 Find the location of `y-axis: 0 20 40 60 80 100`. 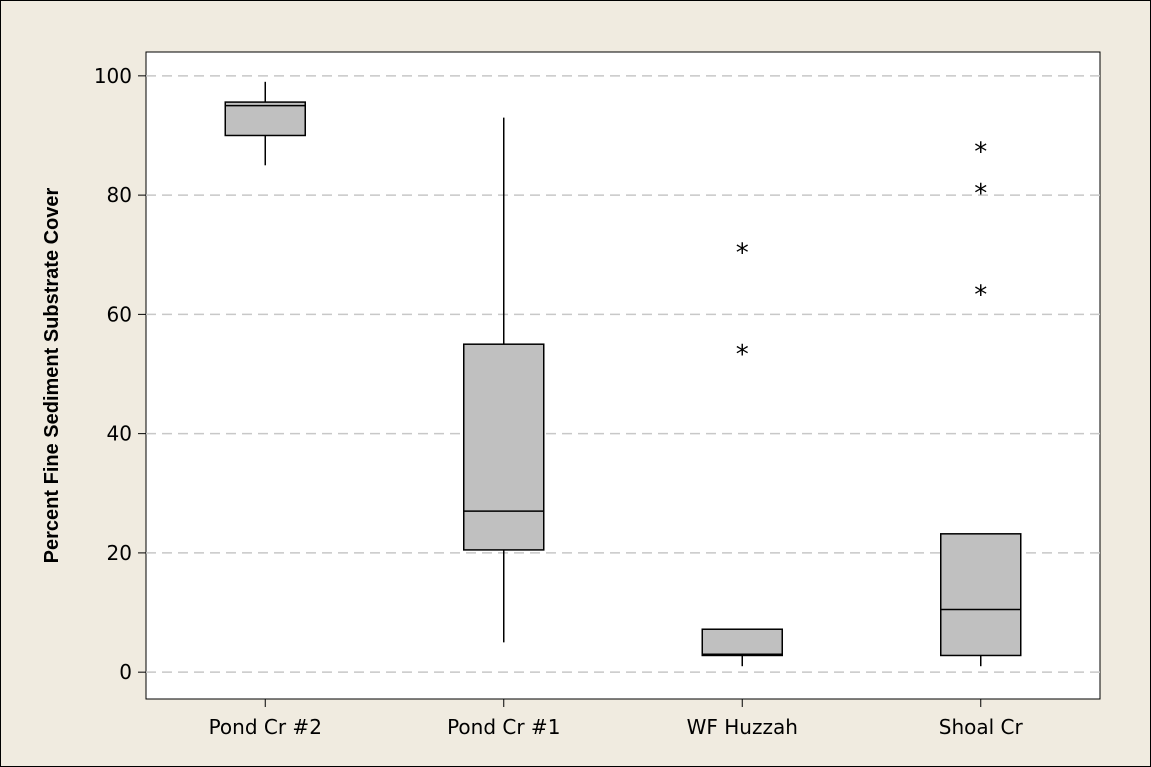

y-axis: 0 20 40 60 80 100 is located at coordinates (120, 374).